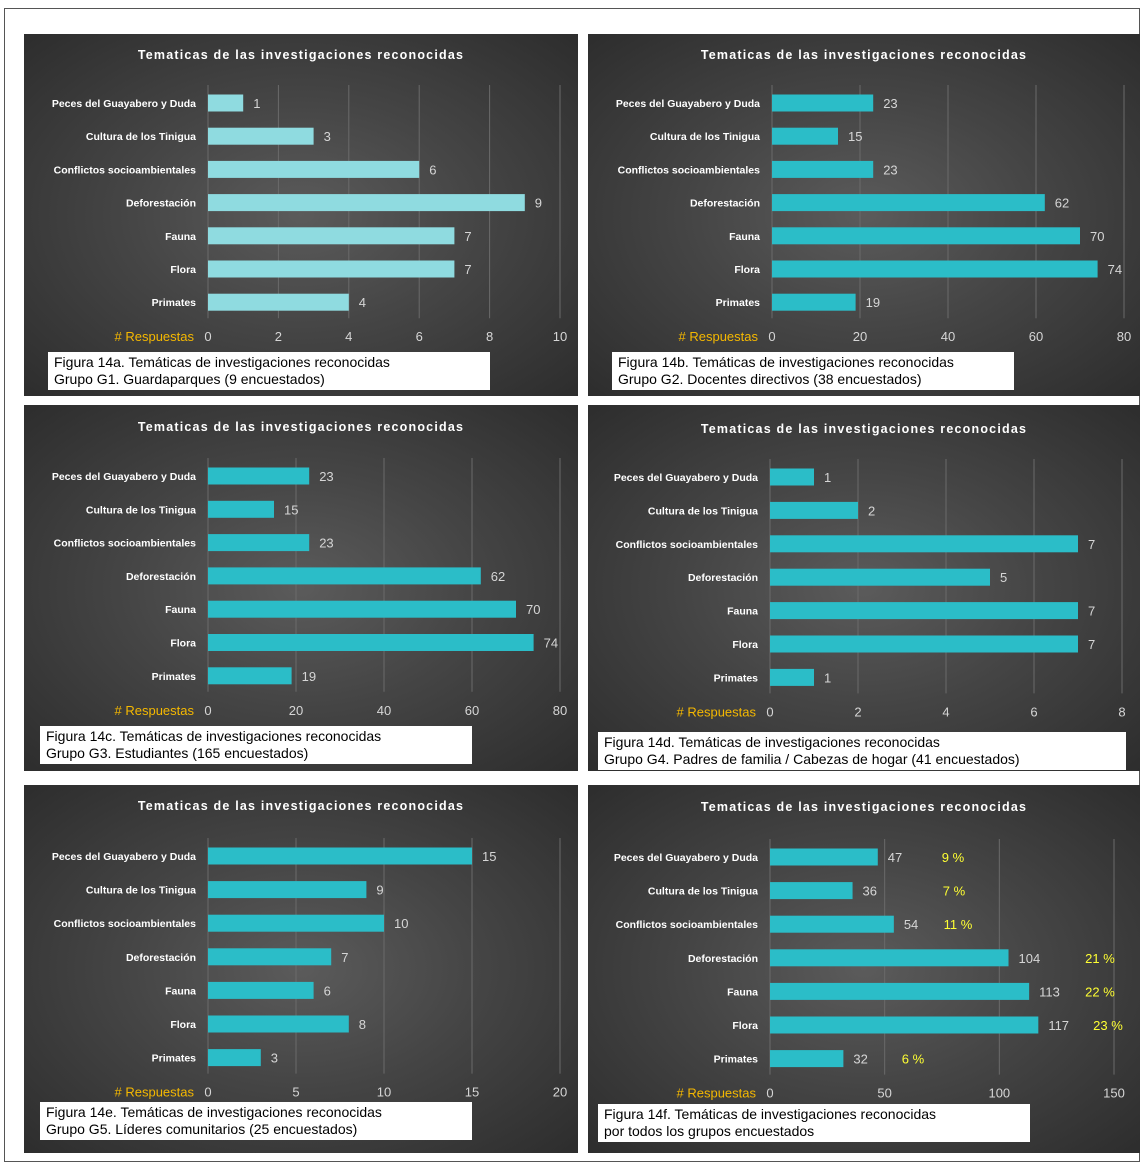 Image resolution: width=1144 pixels, height=1170 pixels. I want to click on data-label: 19, so click(309, 676).